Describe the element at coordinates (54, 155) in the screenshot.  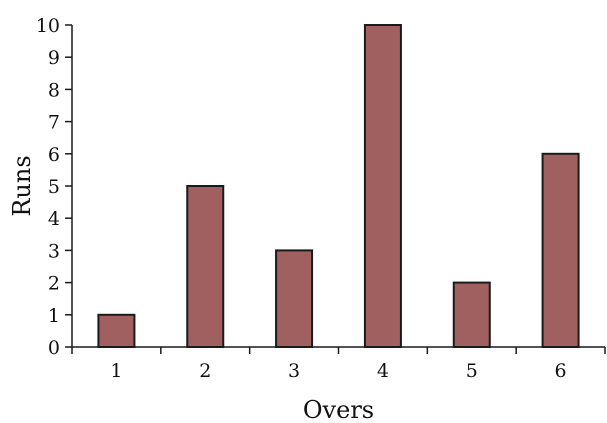
I see `y-tick-label: 6` at that location.